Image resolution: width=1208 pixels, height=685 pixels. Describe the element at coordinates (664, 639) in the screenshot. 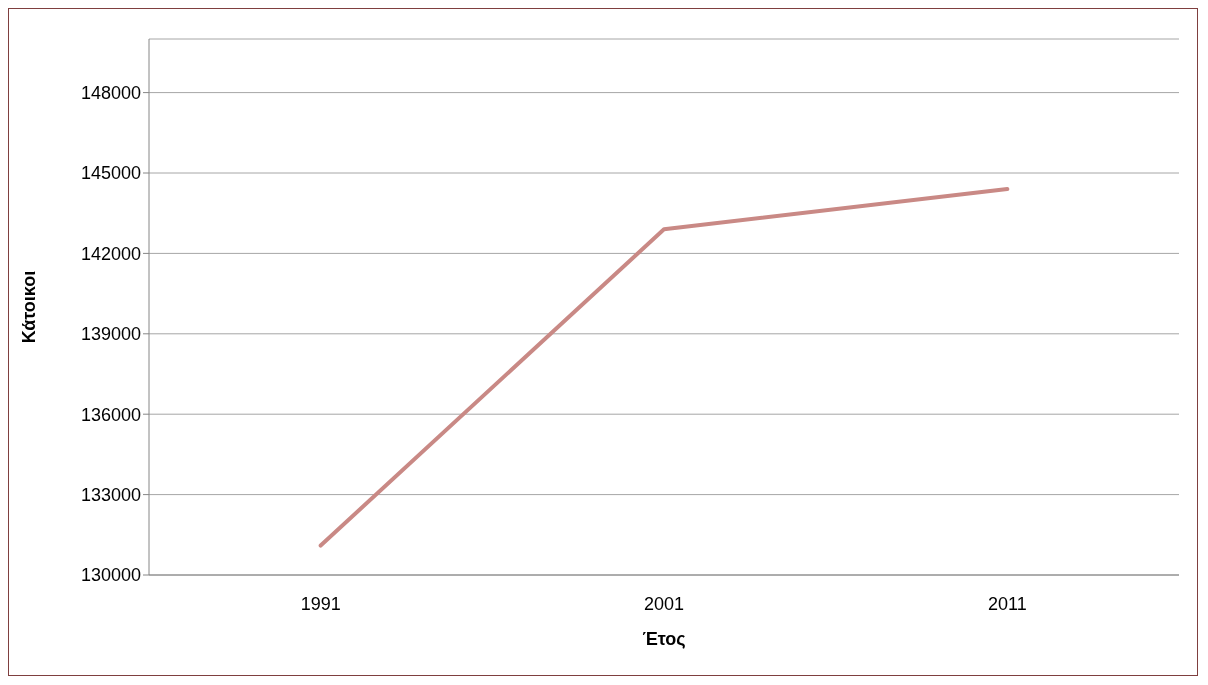

I see `x-axis-title: Έτος` at that location.